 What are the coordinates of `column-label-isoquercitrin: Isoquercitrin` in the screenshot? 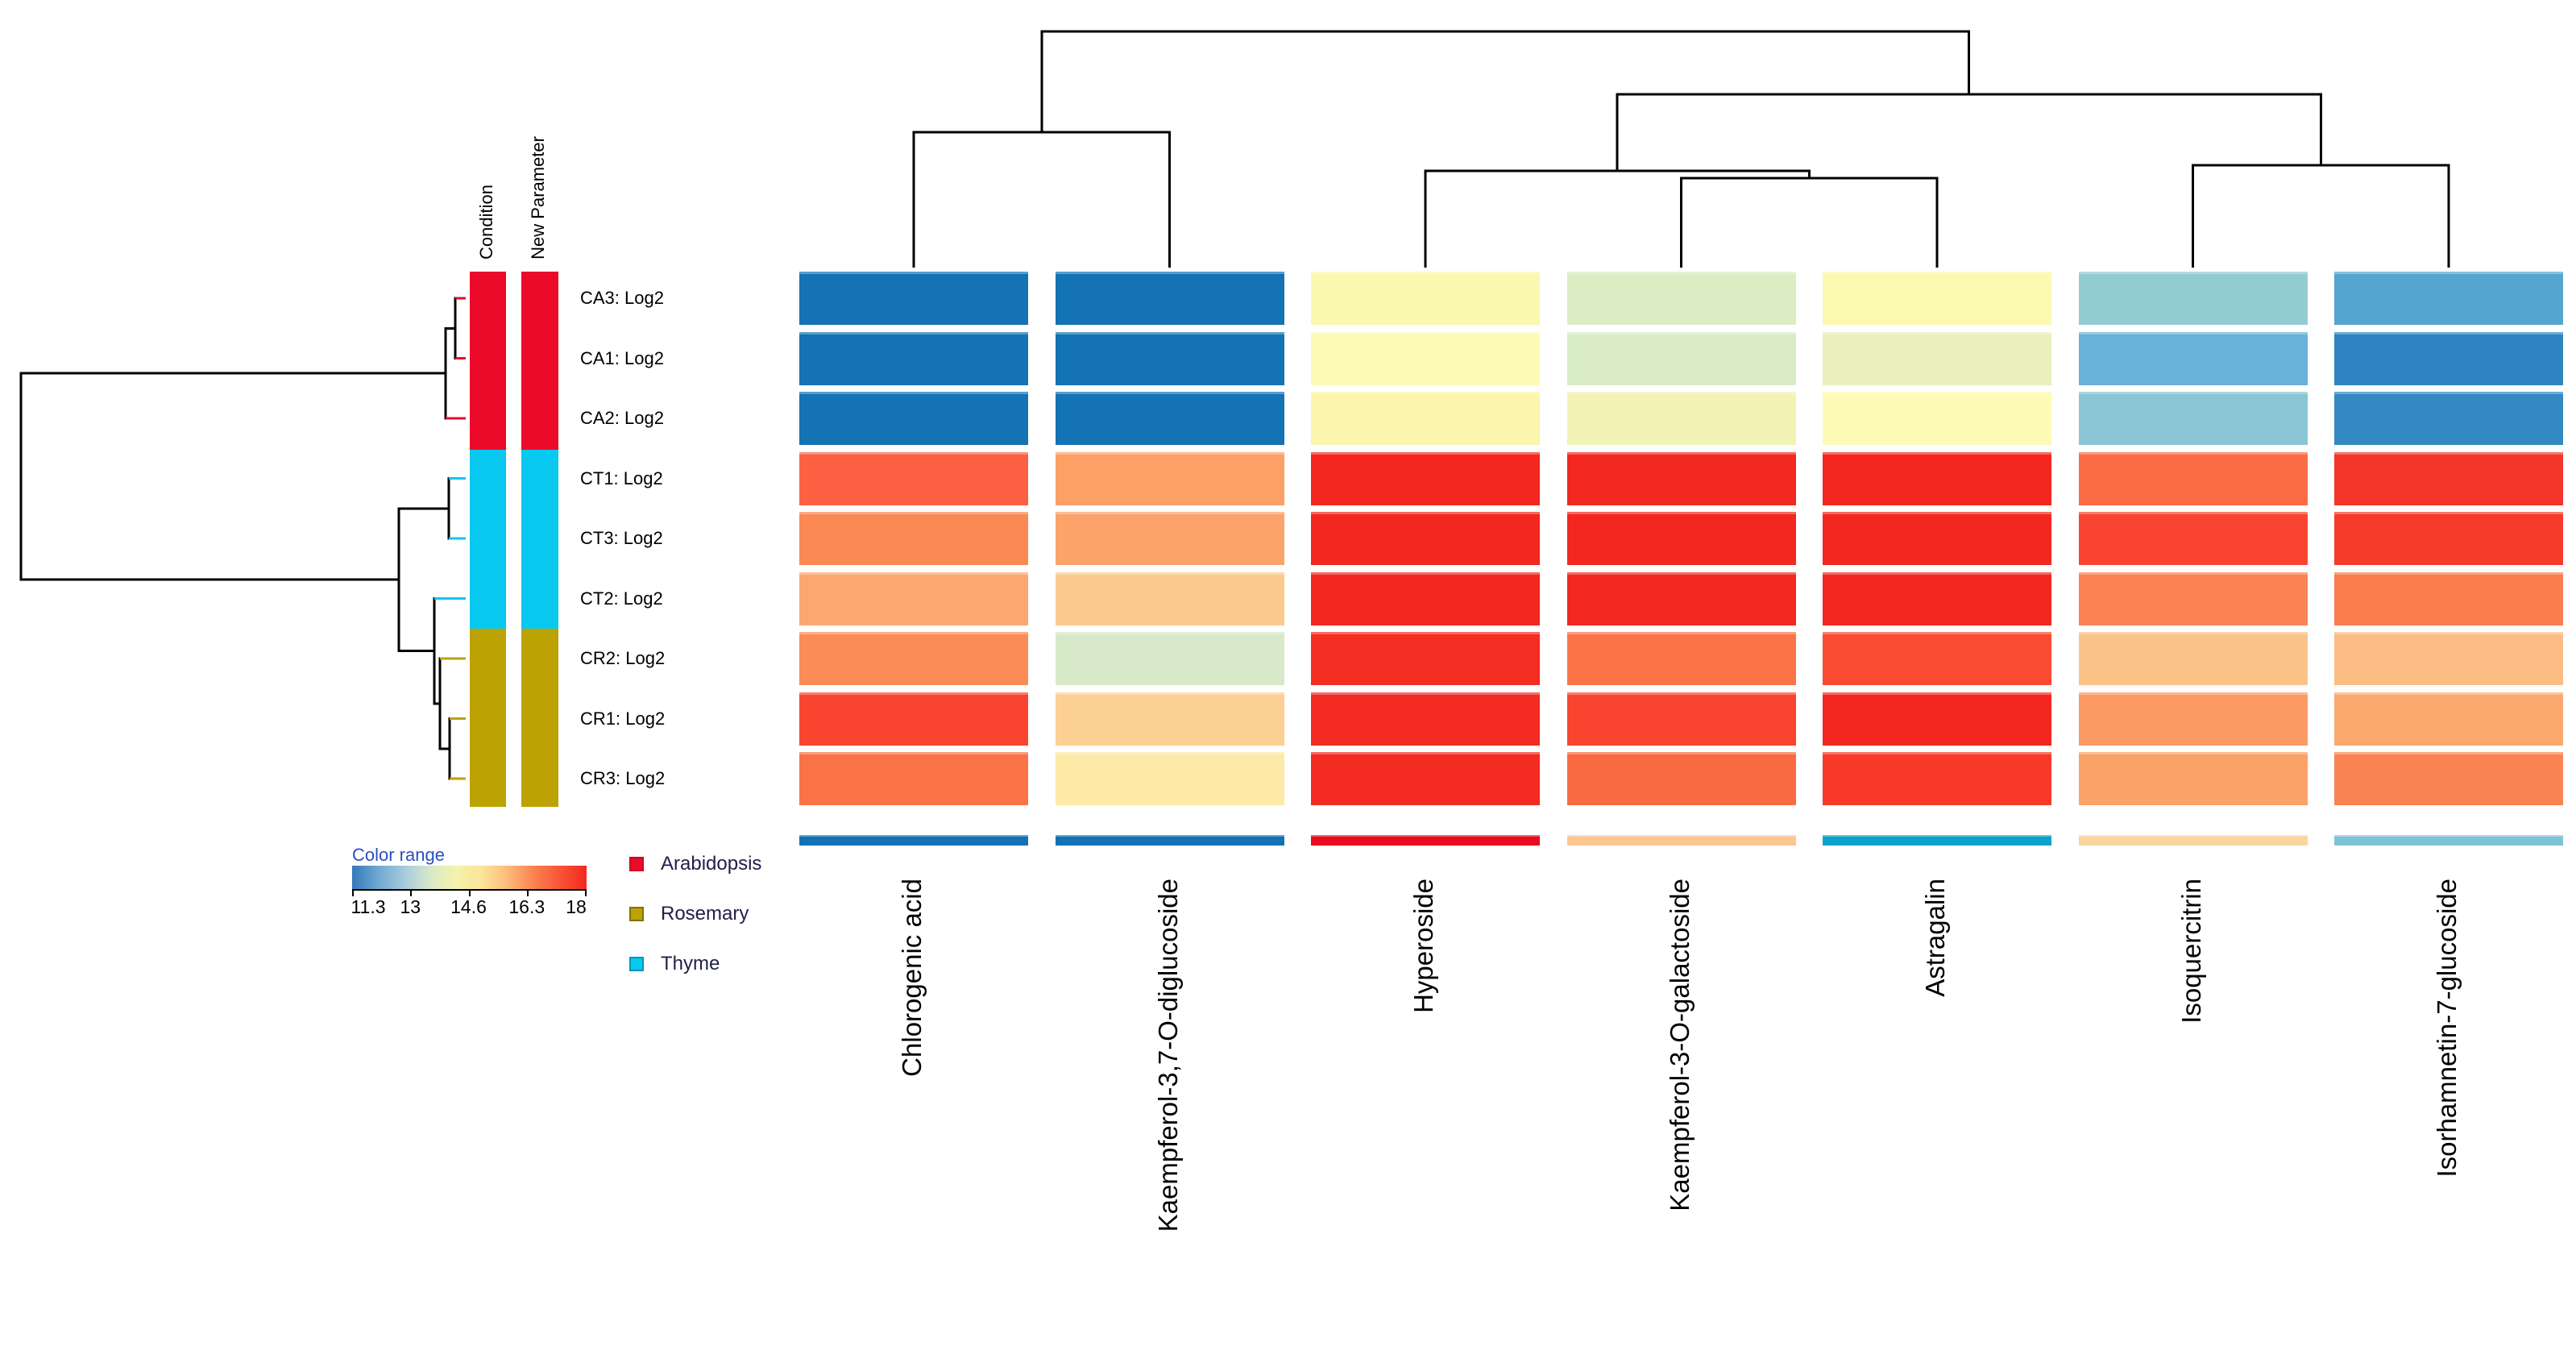 It's located at (2191, 952).